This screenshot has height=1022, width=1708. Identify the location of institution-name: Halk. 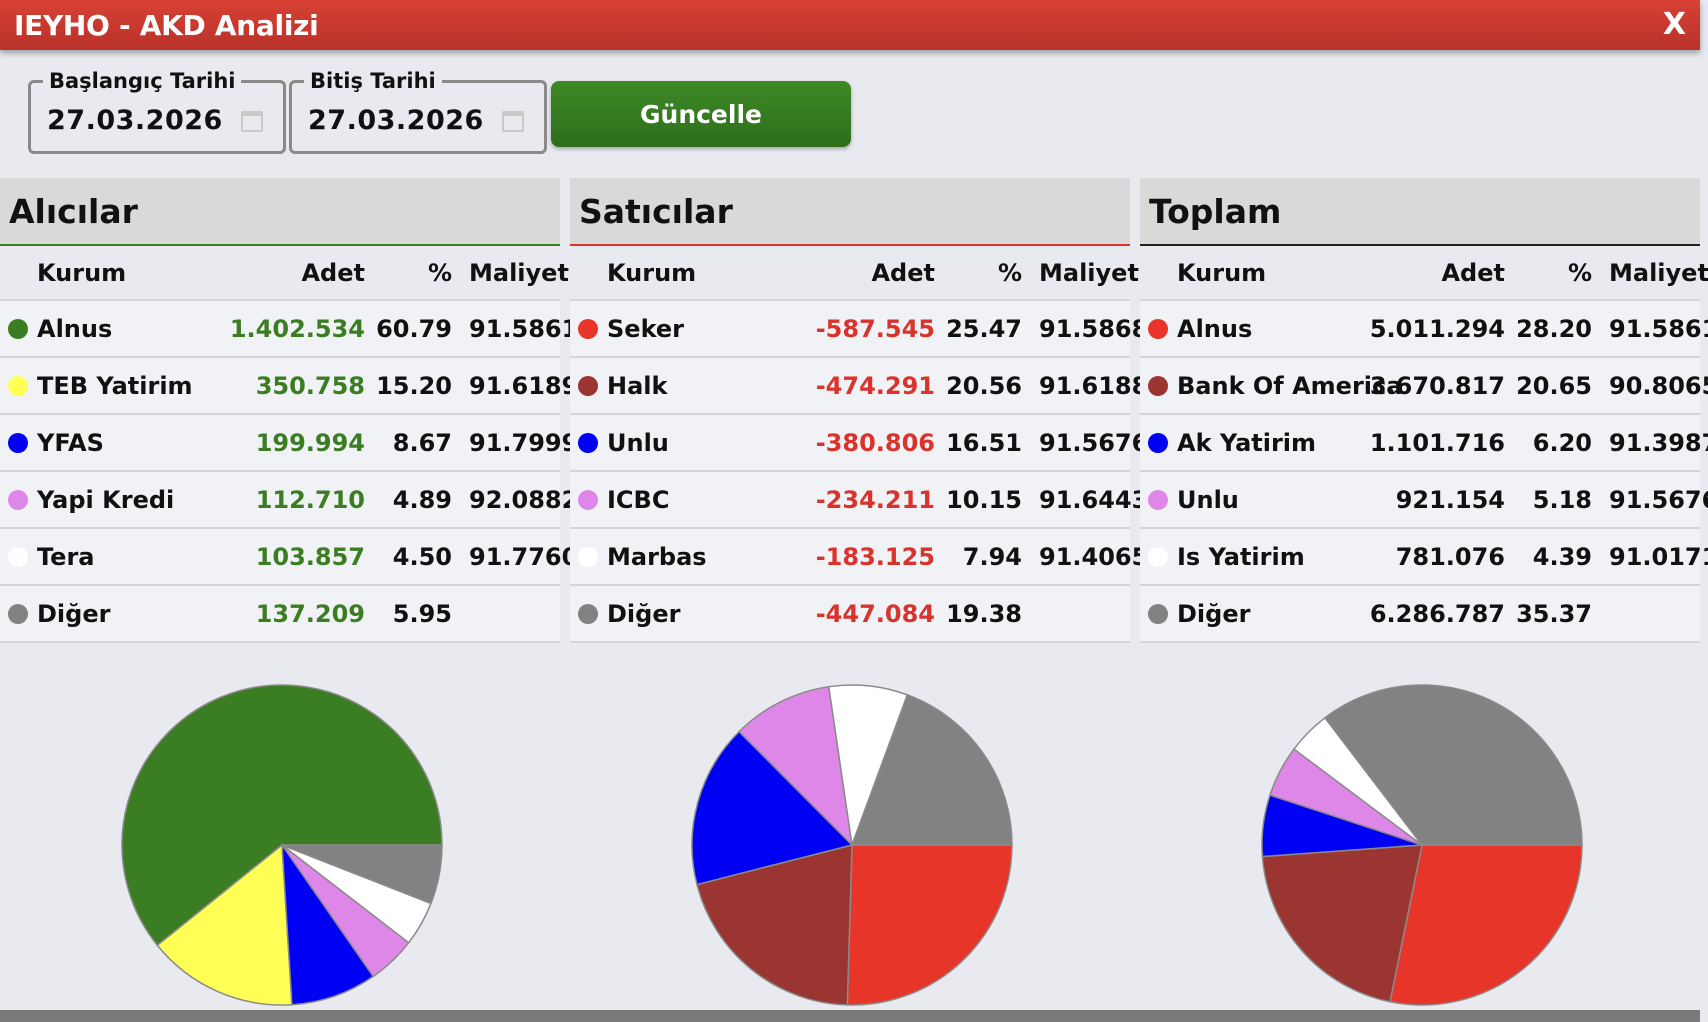
(637, 385).